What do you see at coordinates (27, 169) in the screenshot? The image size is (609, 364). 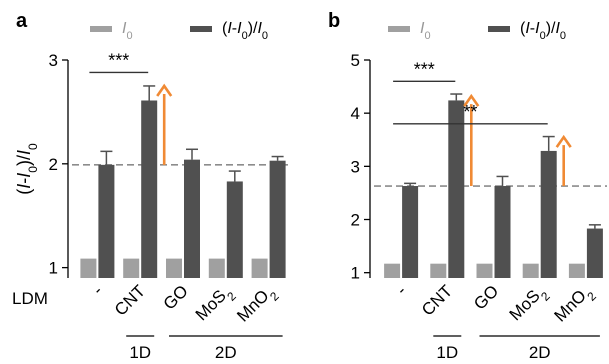 I see `y-axis-label: (I-I0)/I0` at bounding box center [27, 169].